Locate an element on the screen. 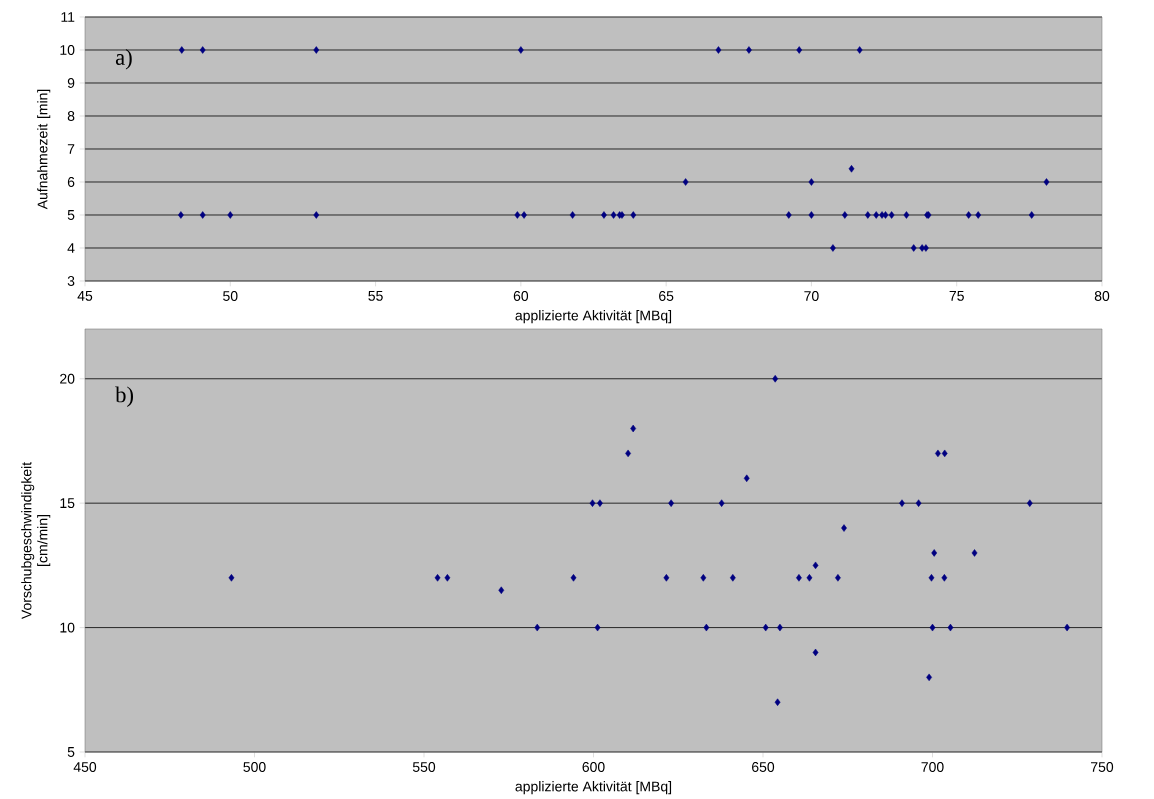 The image size is (1154, 799). y-axis-title: Aufnahmezeit [min] is located at coordinates (44, 149).